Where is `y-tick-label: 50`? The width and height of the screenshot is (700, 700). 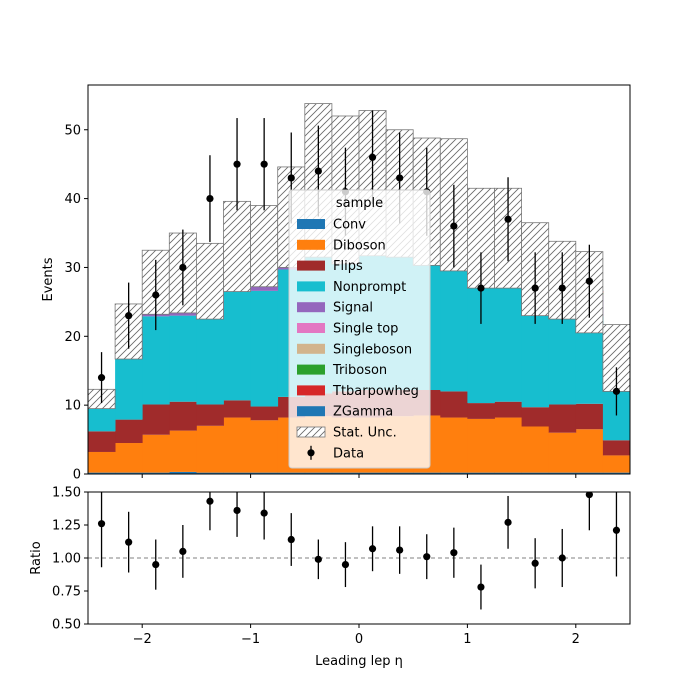
y-tick-label: 50 is located at coordinates (72, 130).